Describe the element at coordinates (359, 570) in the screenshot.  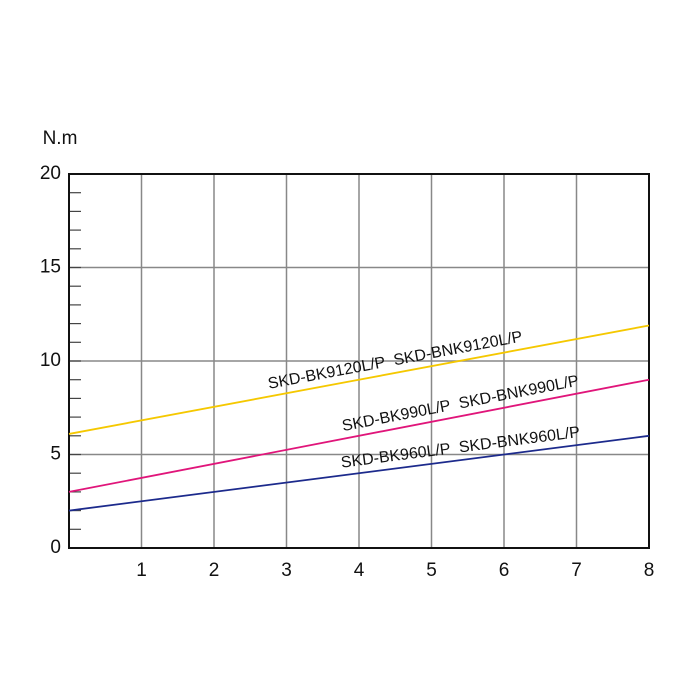
I see `x-tick-label: 4` at that location.